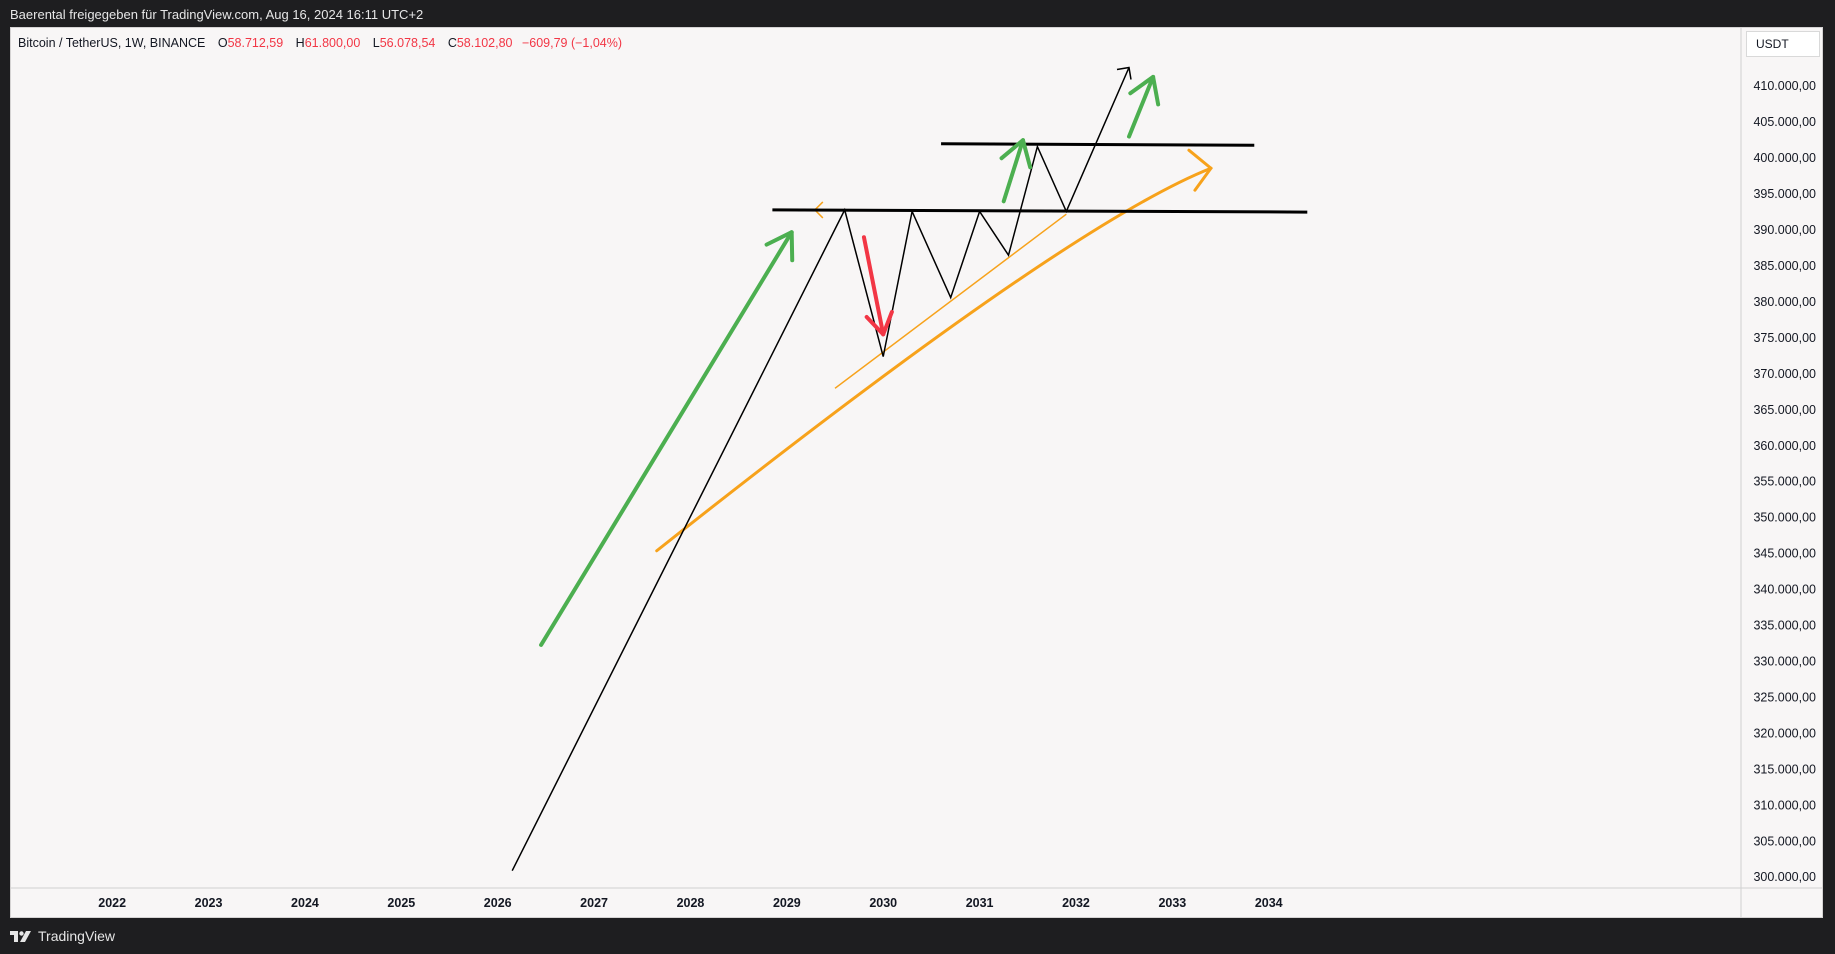 The image size is (1835, 954). What do you see at coordinates (1784, 158) in the screenshot?
I see `y-tick-label: 400.000,00` at bounding box center [1784, 158].